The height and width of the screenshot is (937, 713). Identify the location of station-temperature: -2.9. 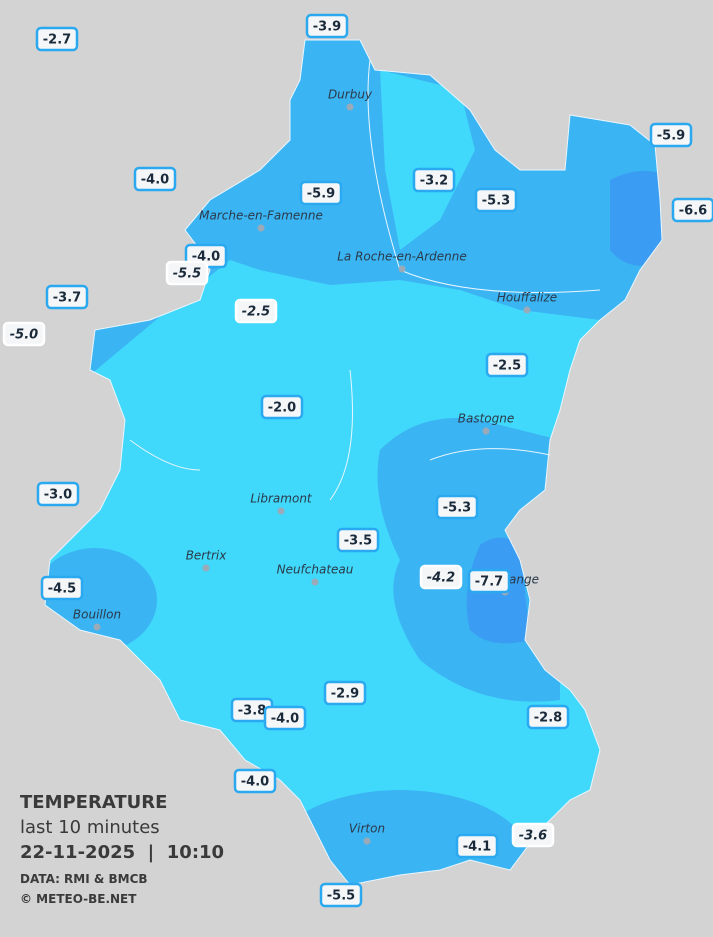
(345, 694).